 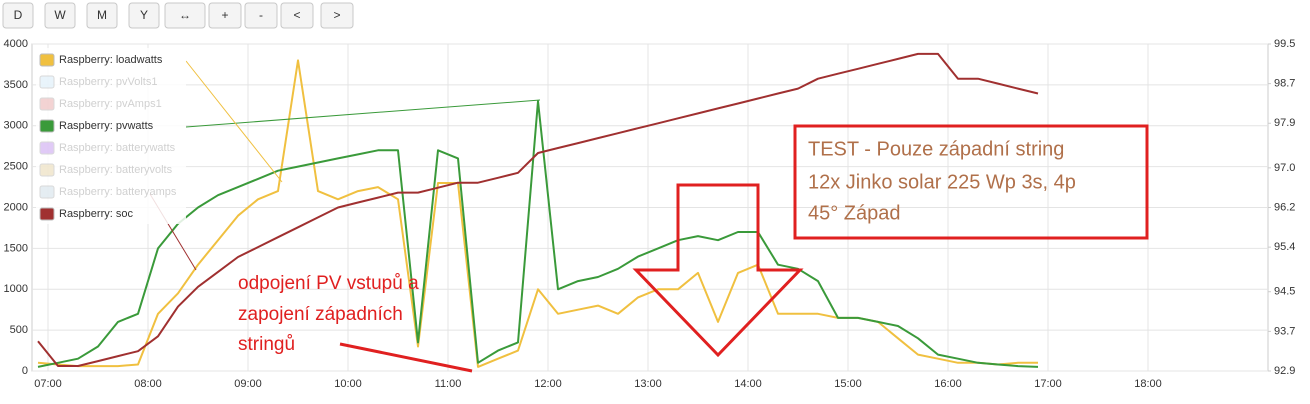 I want to click on button-label: <, so click(x=296, y=15).